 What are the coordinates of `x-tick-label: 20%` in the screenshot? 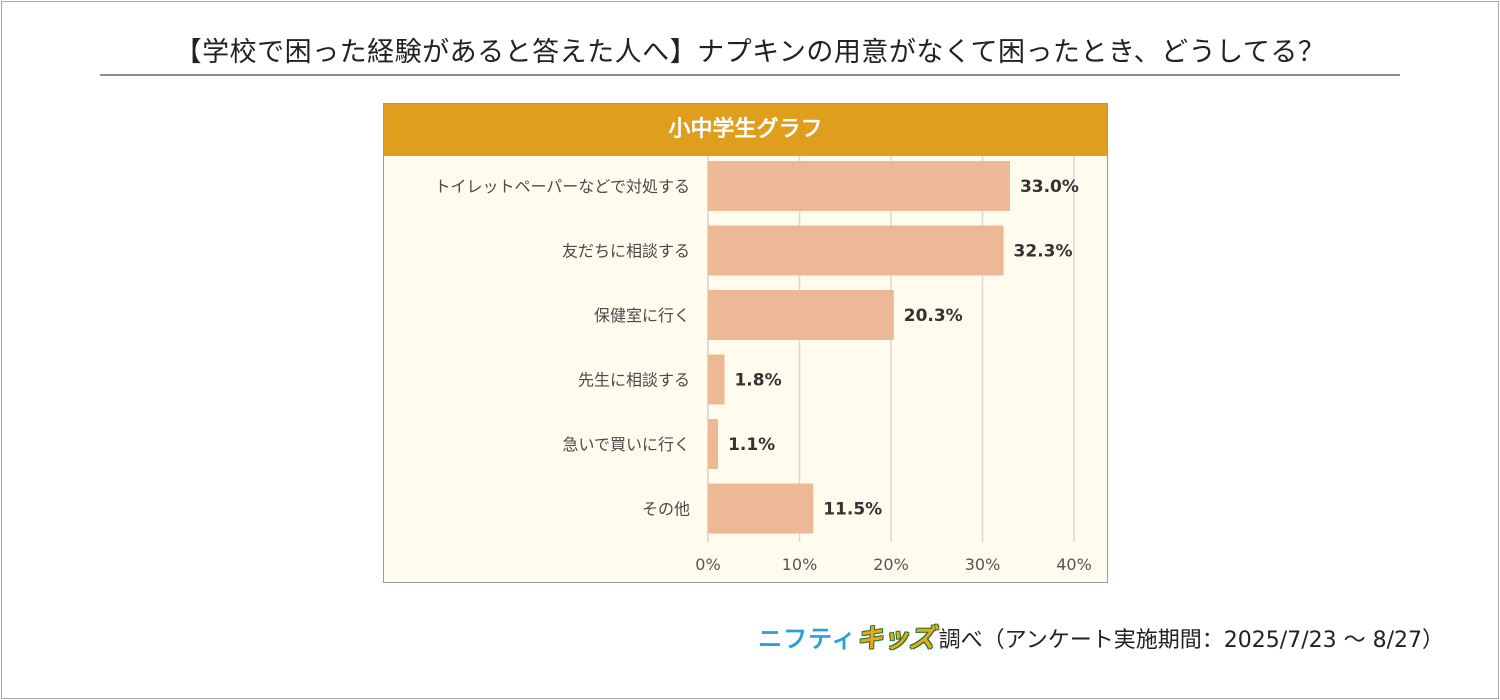 It's located at (891, 564).